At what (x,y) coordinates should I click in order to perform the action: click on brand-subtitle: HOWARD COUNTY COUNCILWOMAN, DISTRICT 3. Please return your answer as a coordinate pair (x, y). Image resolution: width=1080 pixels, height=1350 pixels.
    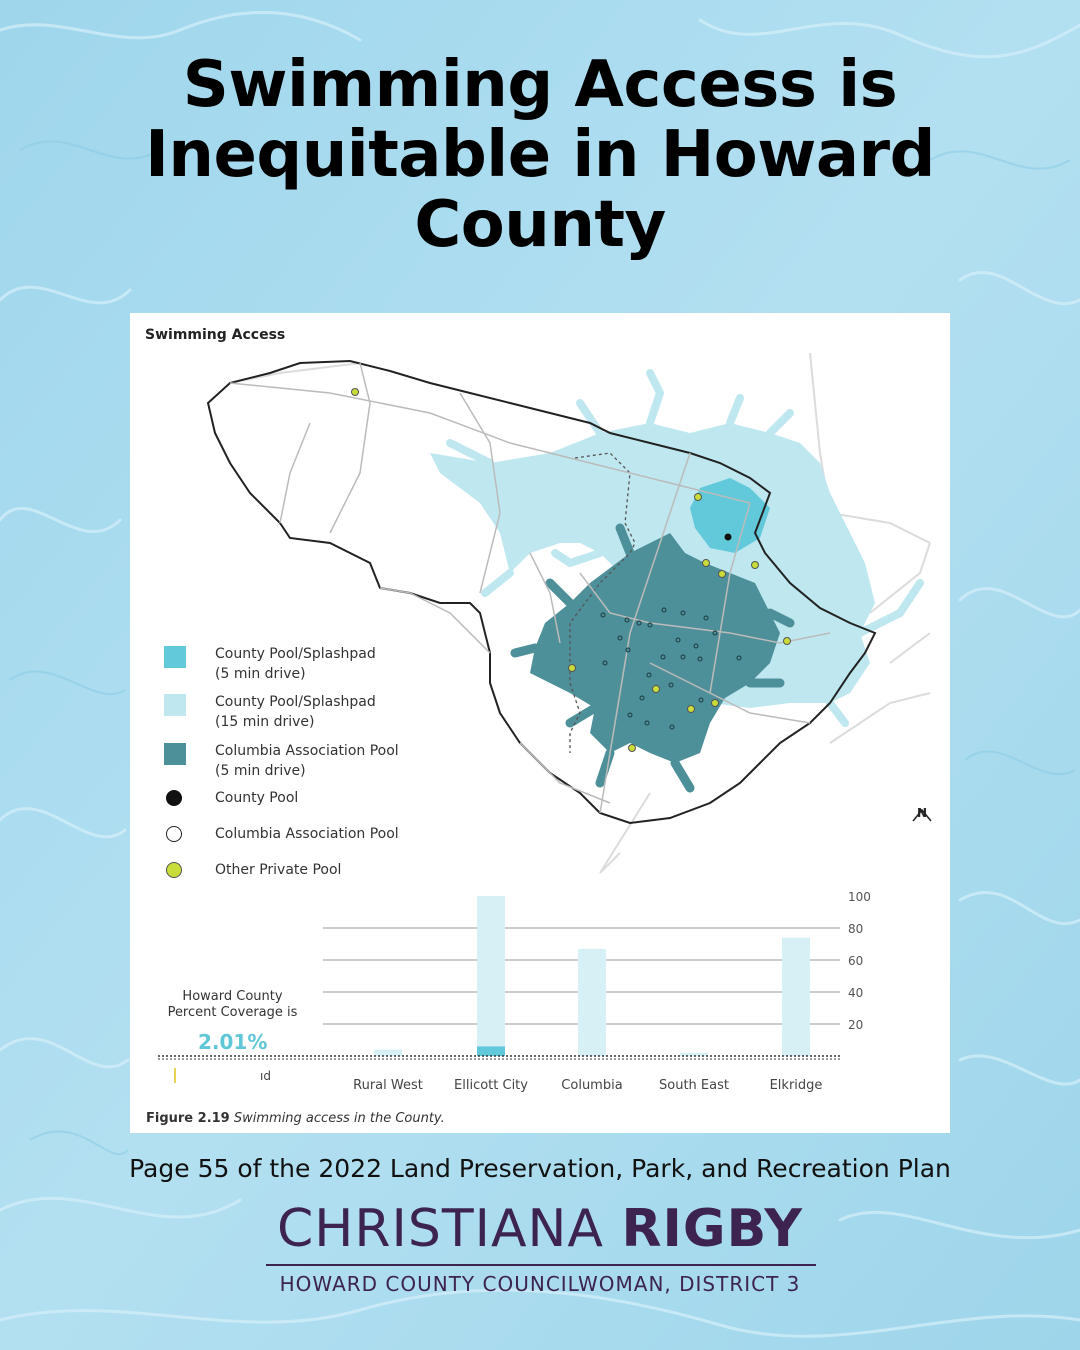
    Looking at the image, I should click on (540, 1284).